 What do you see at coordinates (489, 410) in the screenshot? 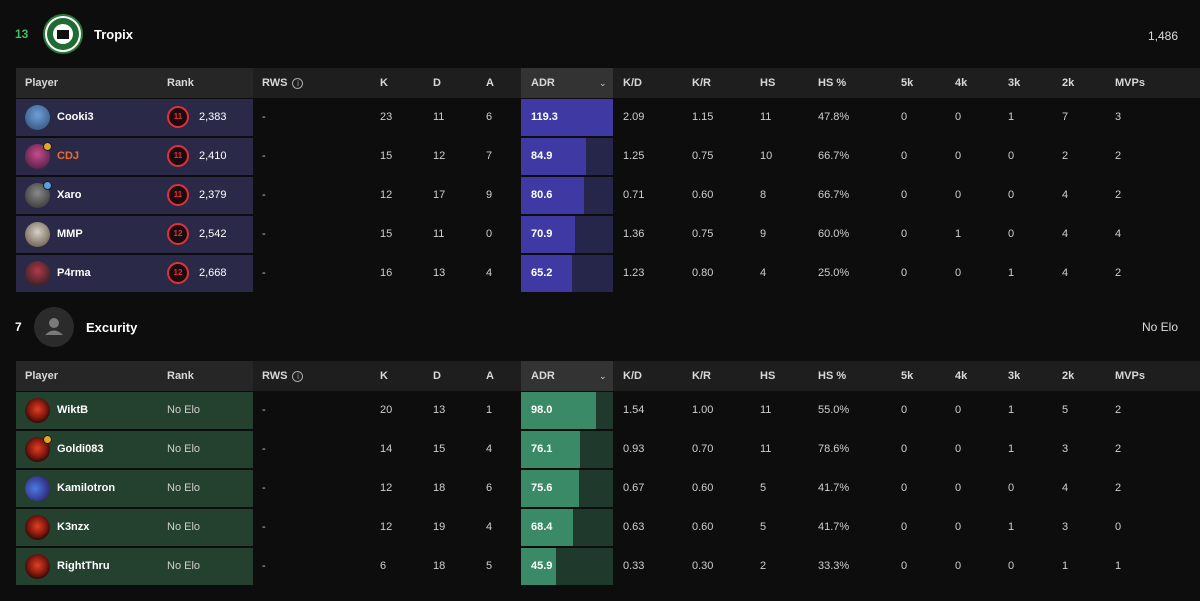
I see `stat-assists: 1` at bounding box center [489, 410].